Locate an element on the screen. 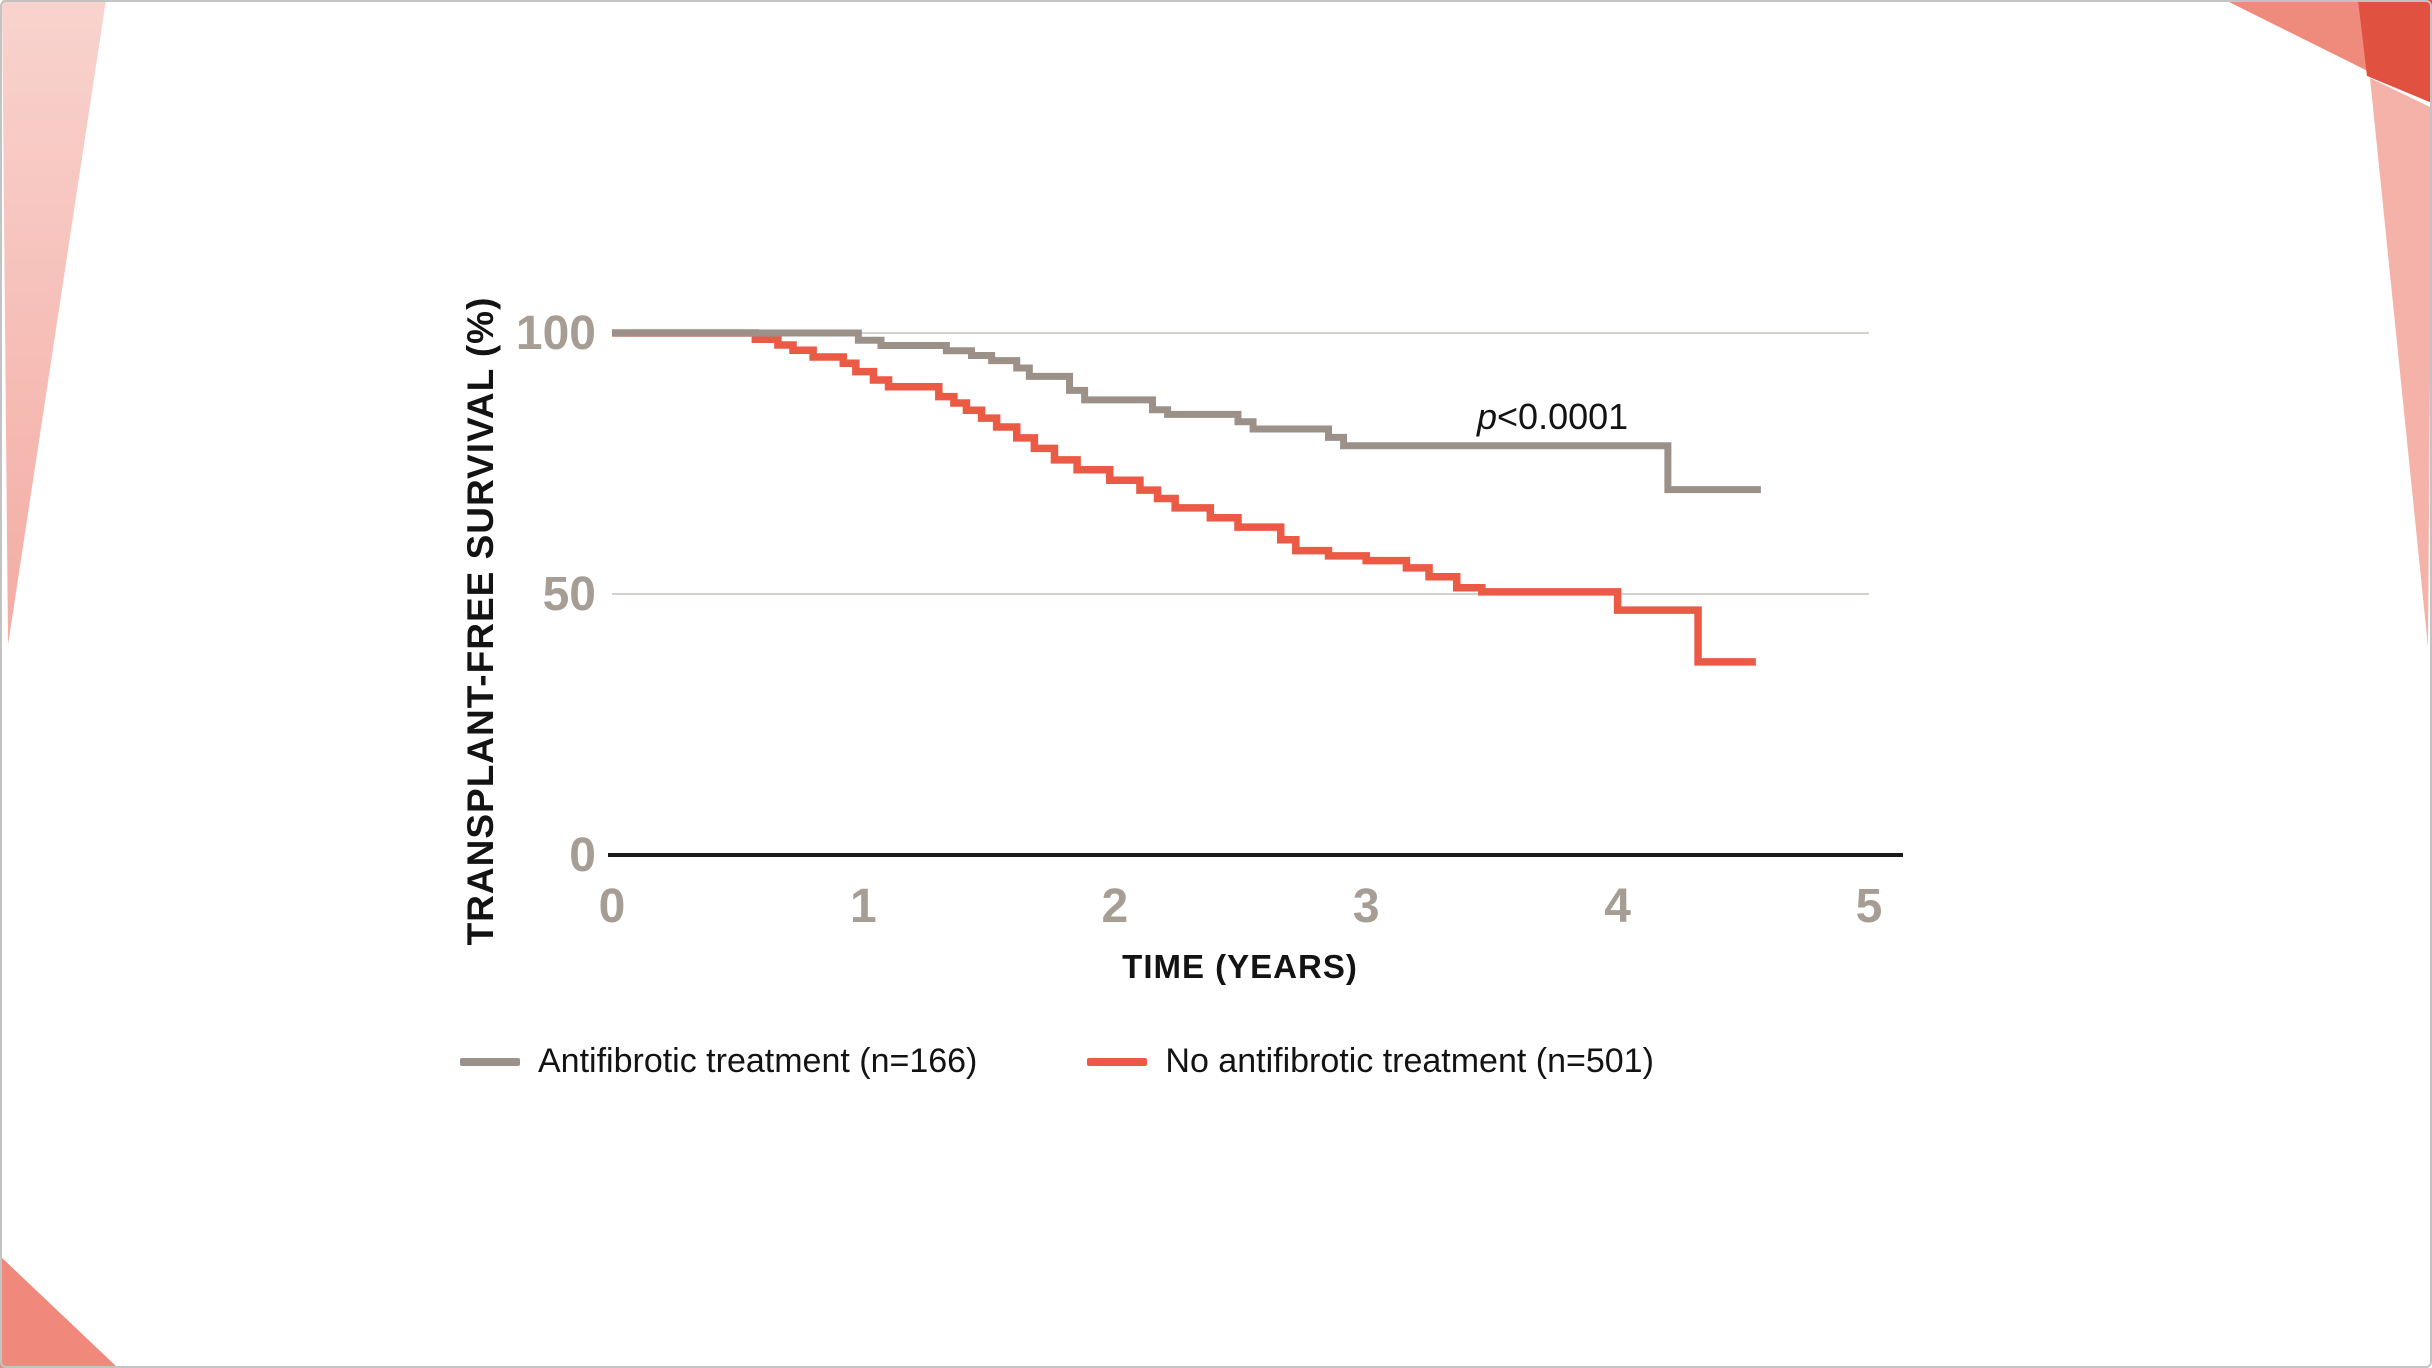  x-tick-label-2: 2 is located at coordinates (1114, 906).